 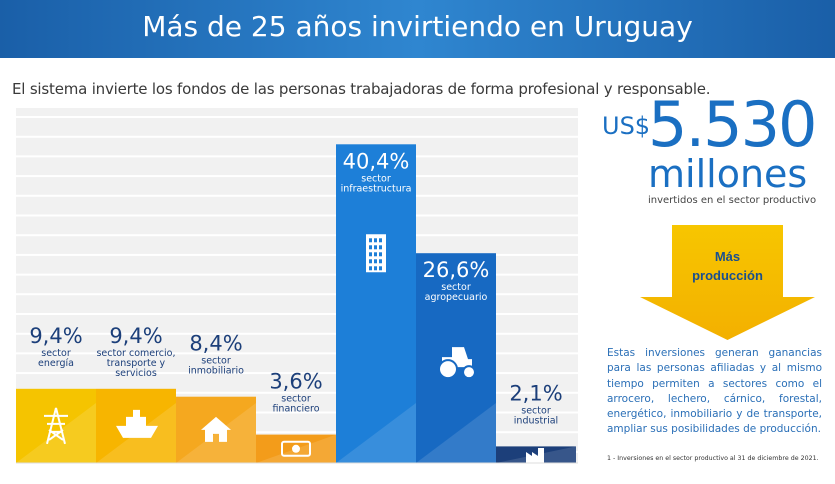 I want to click on arrow-label-line-2: producción, so click(x=727, y=275).